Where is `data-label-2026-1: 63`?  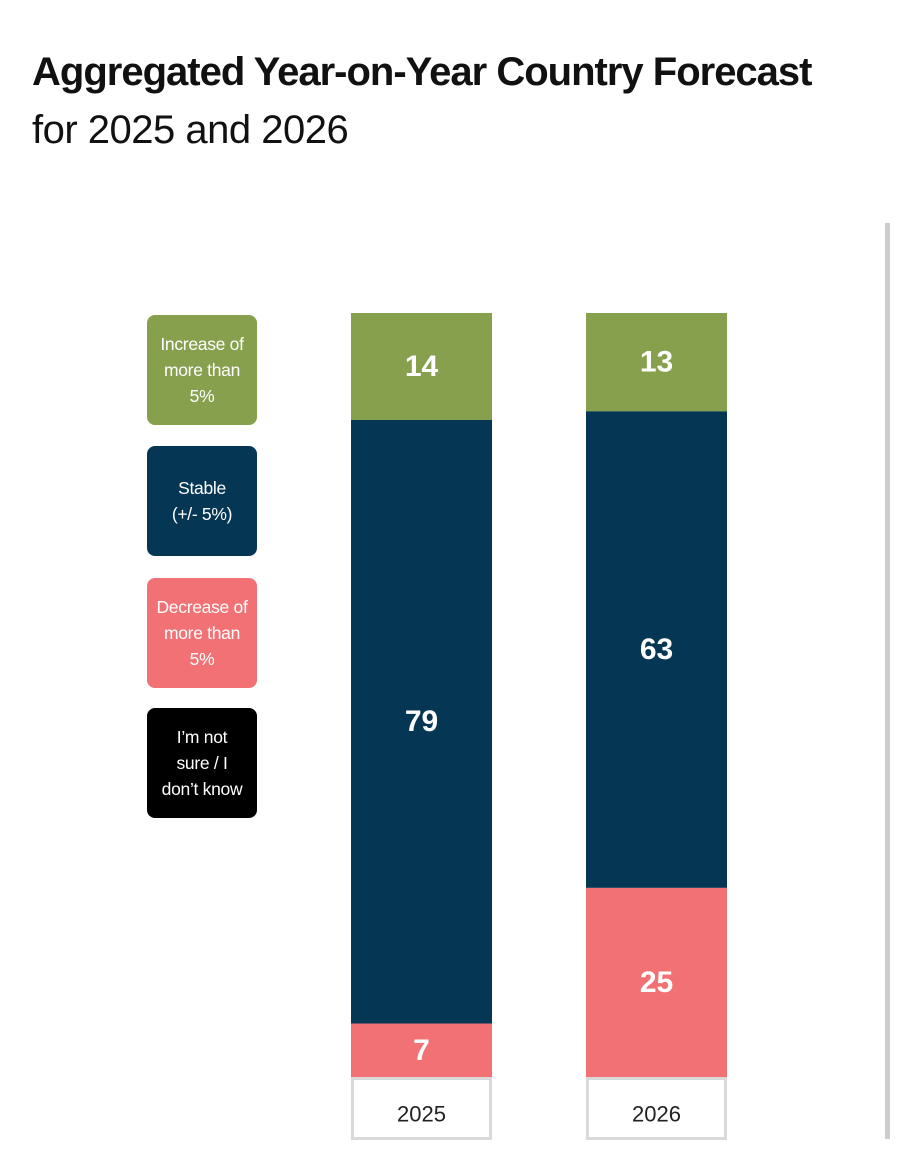
data-label-2026-1: 63 is located at coordinates (656, 649).